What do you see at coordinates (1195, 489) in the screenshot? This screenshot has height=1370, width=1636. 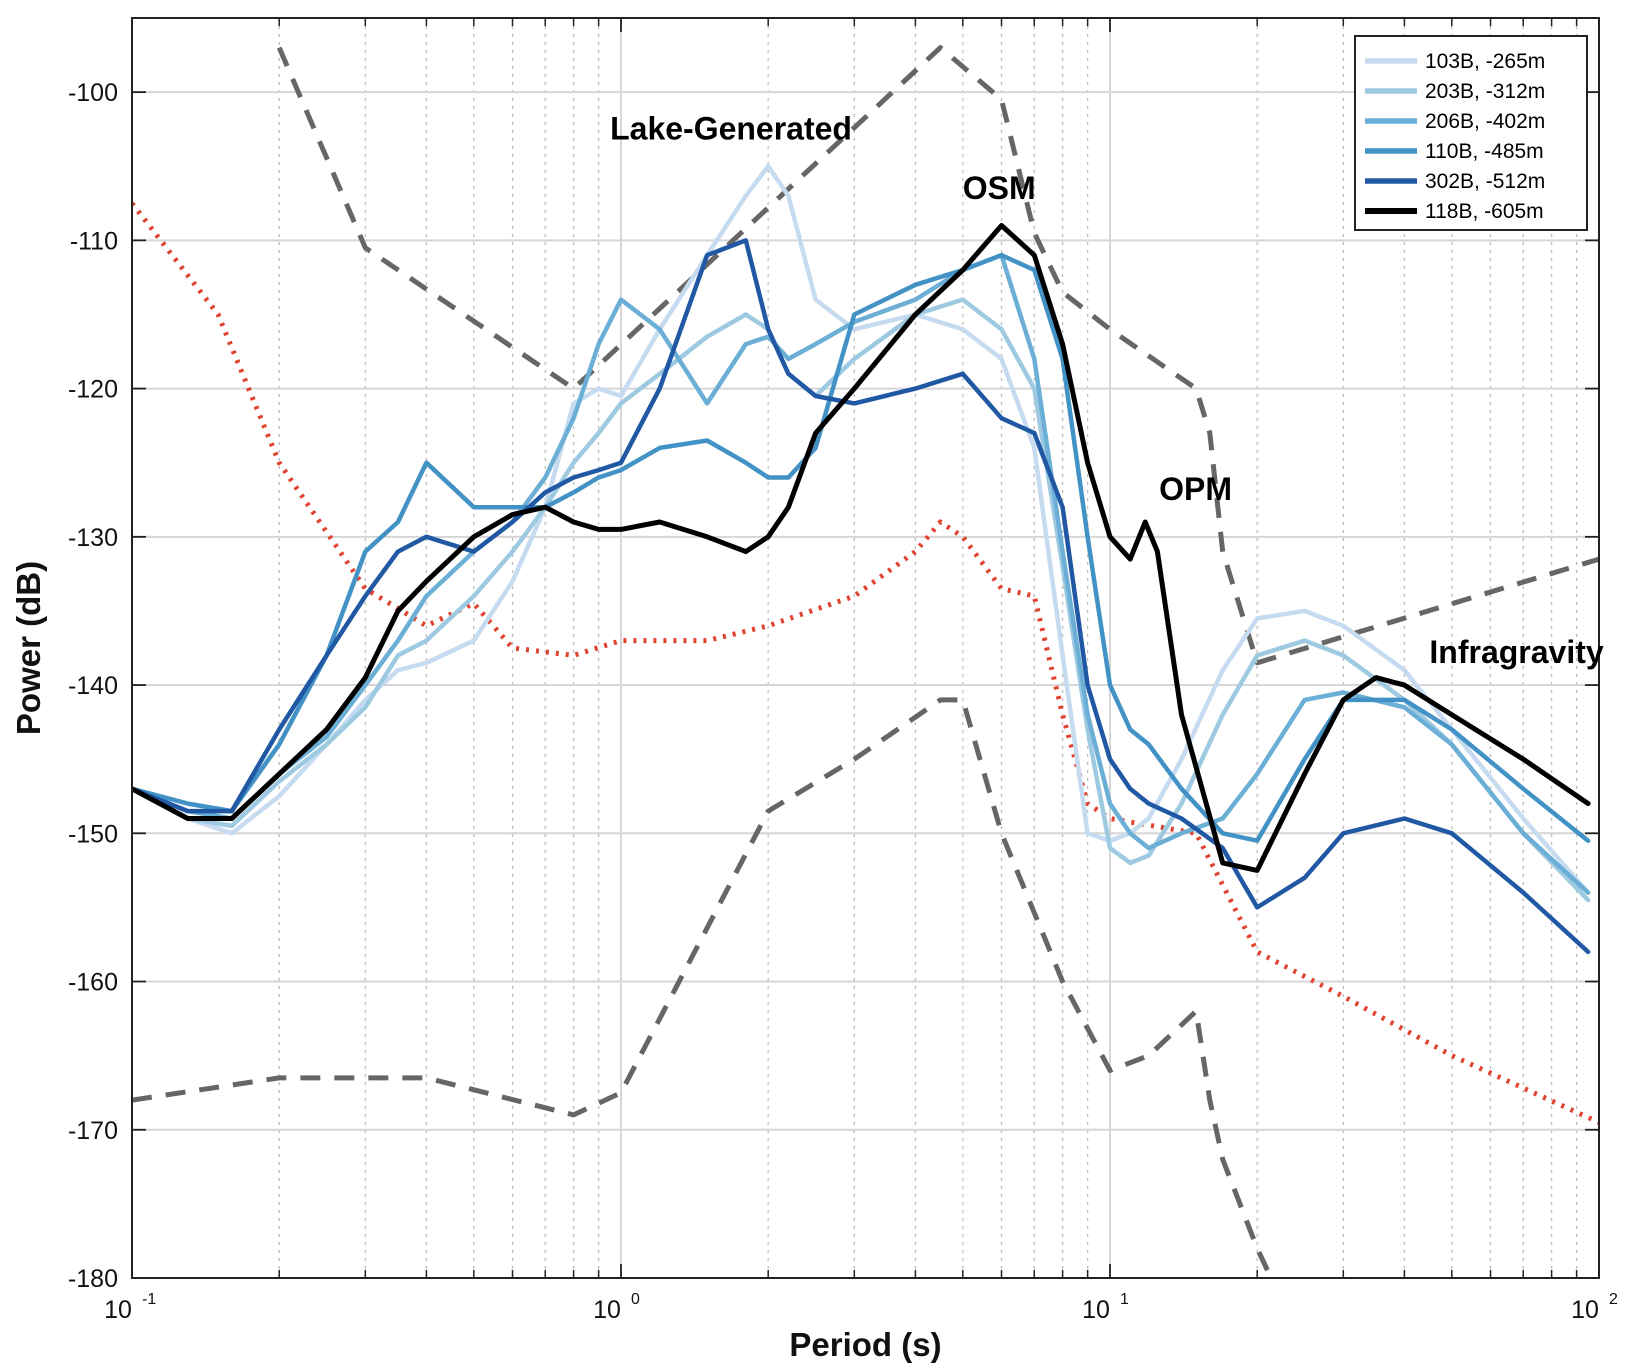 I see `annotation-opm: OPM` at bounding box center [1195, 489].